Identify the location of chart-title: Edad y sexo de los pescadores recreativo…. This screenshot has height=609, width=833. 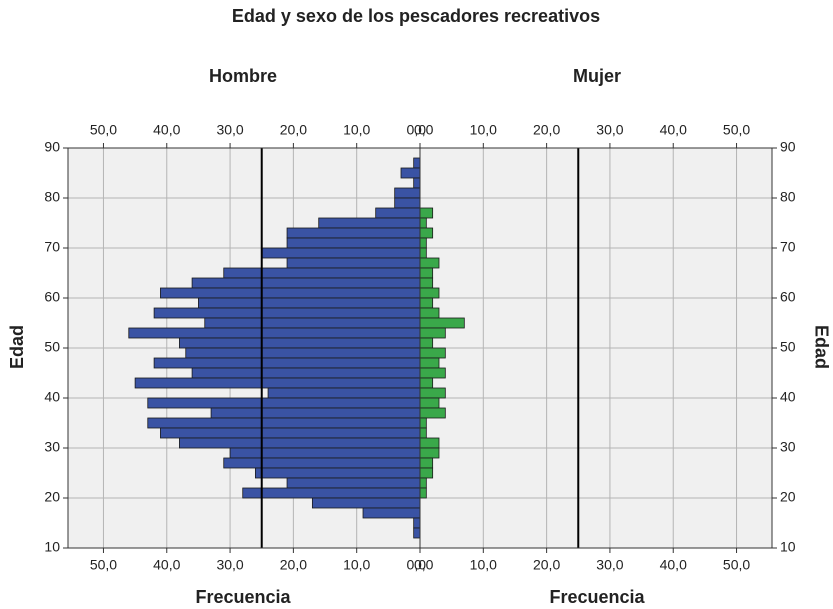
(416, 16).